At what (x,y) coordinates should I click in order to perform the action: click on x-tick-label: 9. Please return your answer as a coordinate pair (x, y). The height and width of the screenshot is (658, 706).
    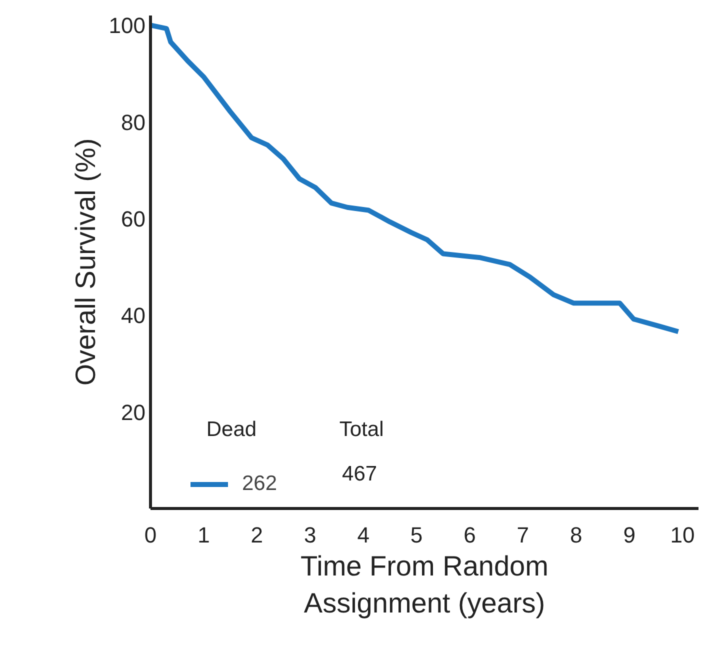
    Looking at the image, I should click on (629, 535).